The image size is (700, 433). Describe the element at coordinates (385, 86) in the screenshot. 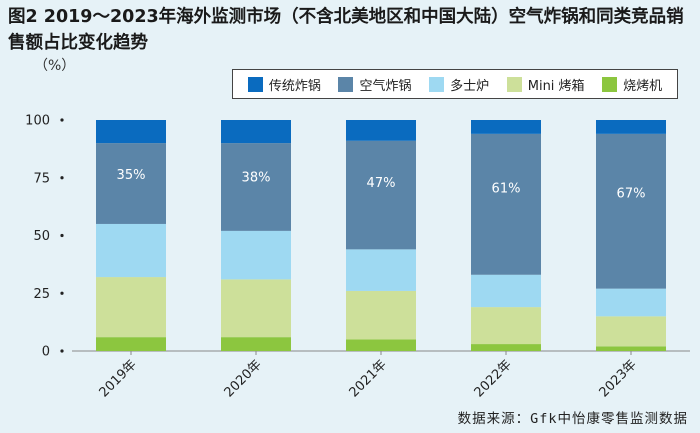

I see `legend-label: 空气炸锅` at that location.